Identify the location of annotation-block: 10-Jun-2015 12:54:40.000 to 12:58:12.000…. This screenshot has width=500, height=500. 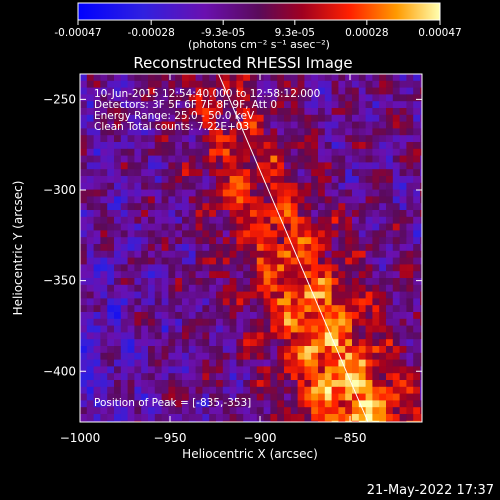
(207, 110).